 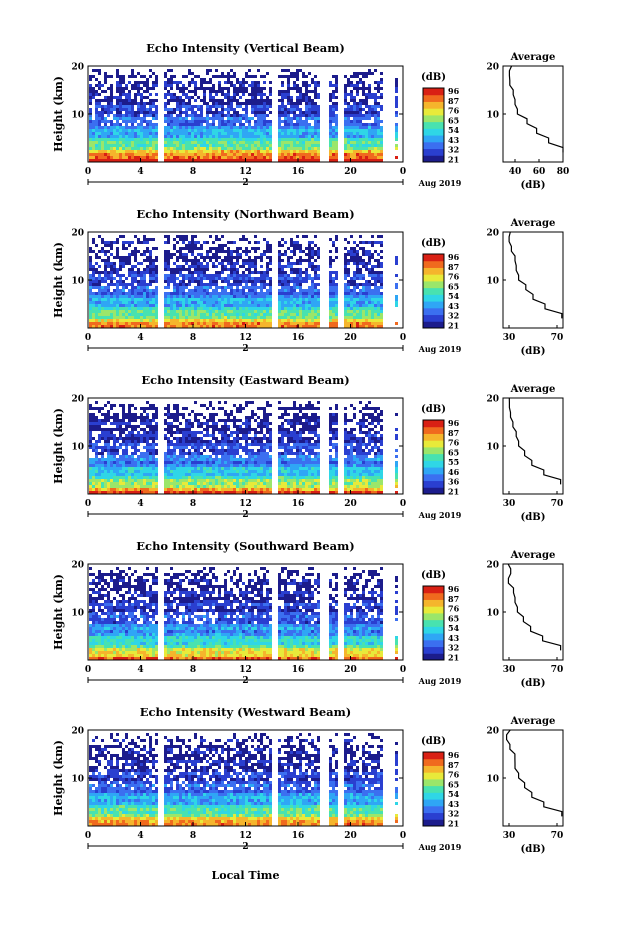 What do you see at coordinates (440, 183) in the screenshot?
I see `date-label: Aug 2019` at bounding box center [440, 183].